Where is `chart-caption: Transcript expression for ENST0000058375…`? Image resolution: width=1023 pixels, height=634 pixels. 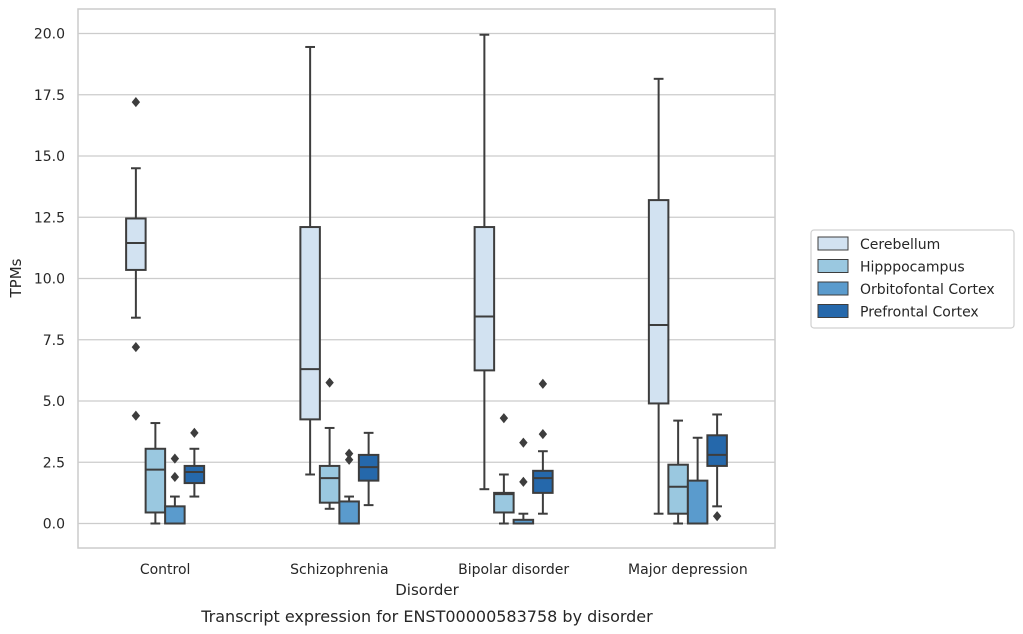
chart-caption: Transcript expression for ENST0000058375… is located at coordinates (426, 616).